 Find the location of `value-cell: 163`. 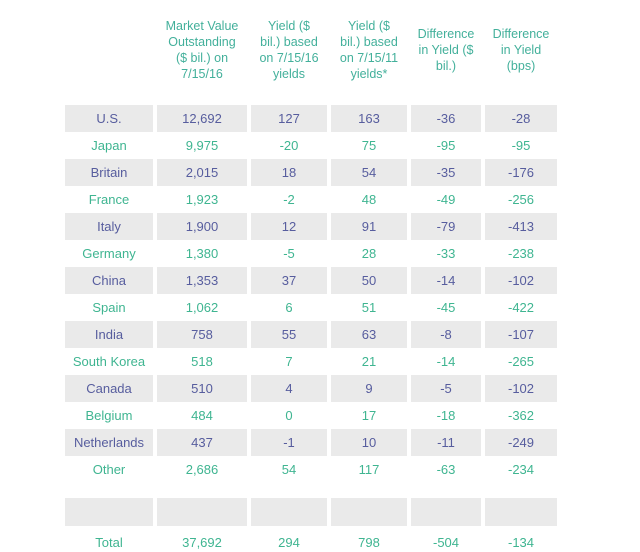

value-cell: 163 is located at coordinates (369, 118).